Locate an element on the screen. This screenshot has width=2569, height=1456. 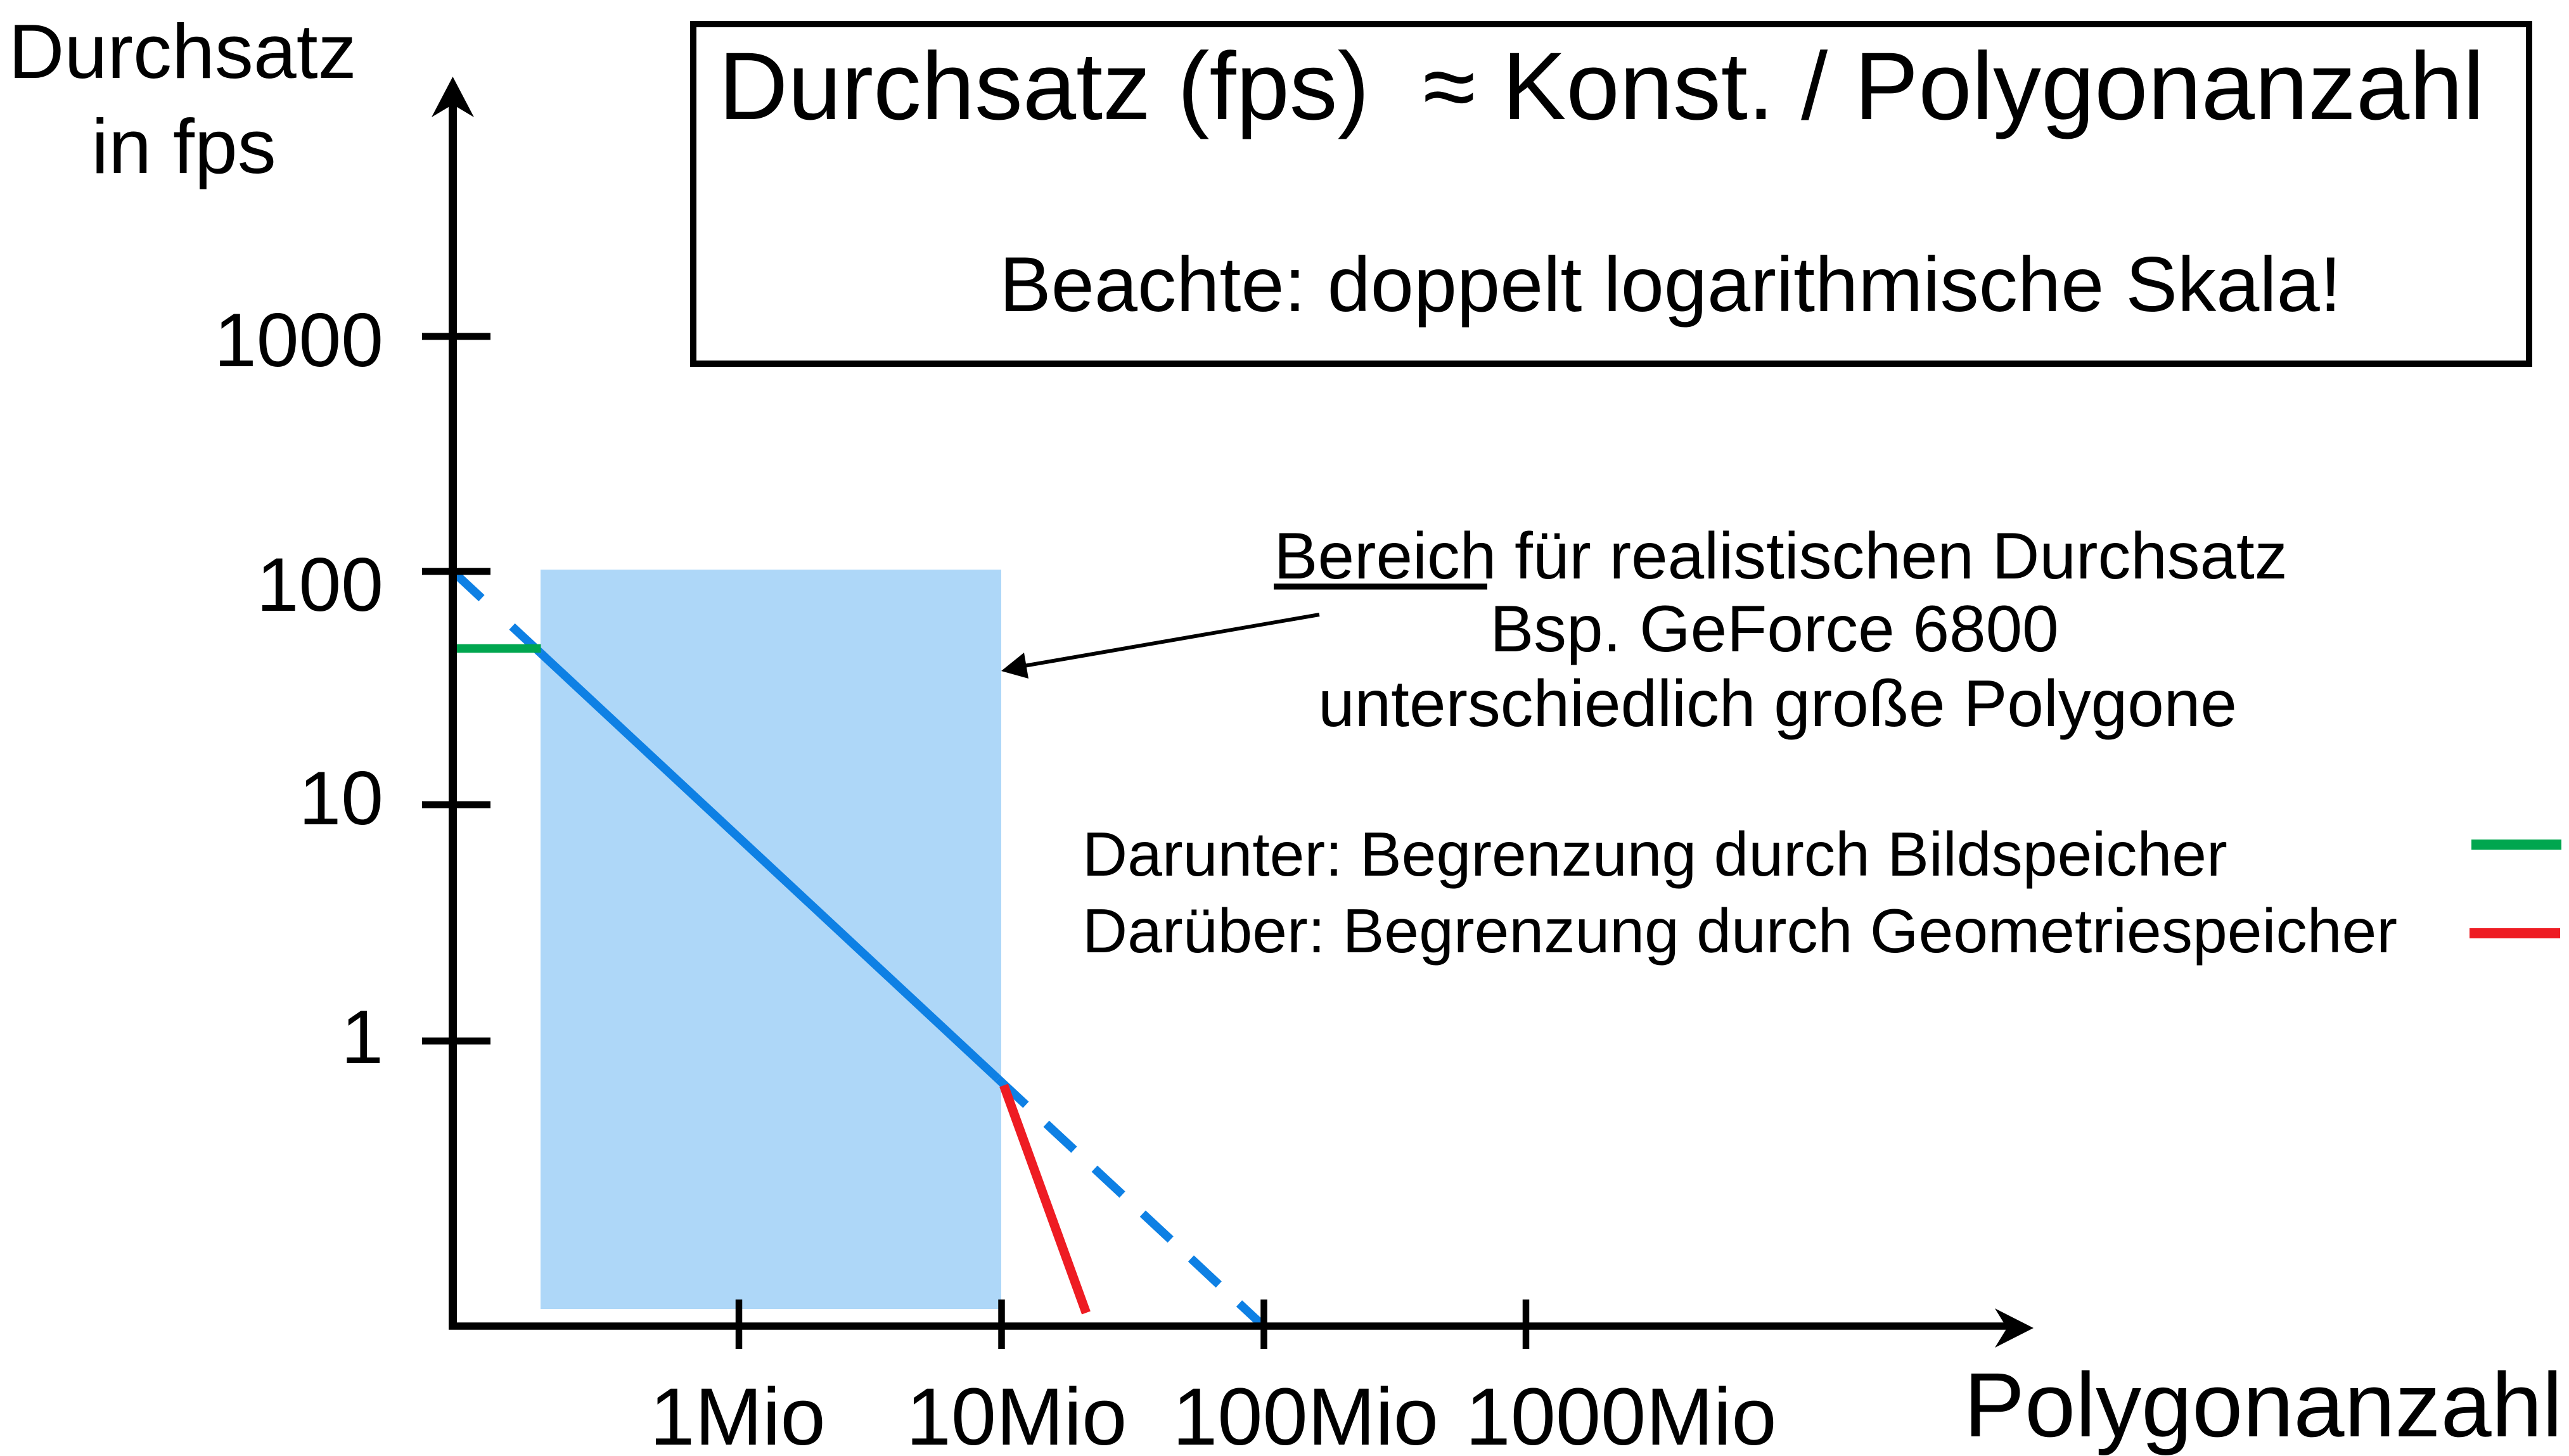
svg-text: 100 is located at coordinates (320, 584).